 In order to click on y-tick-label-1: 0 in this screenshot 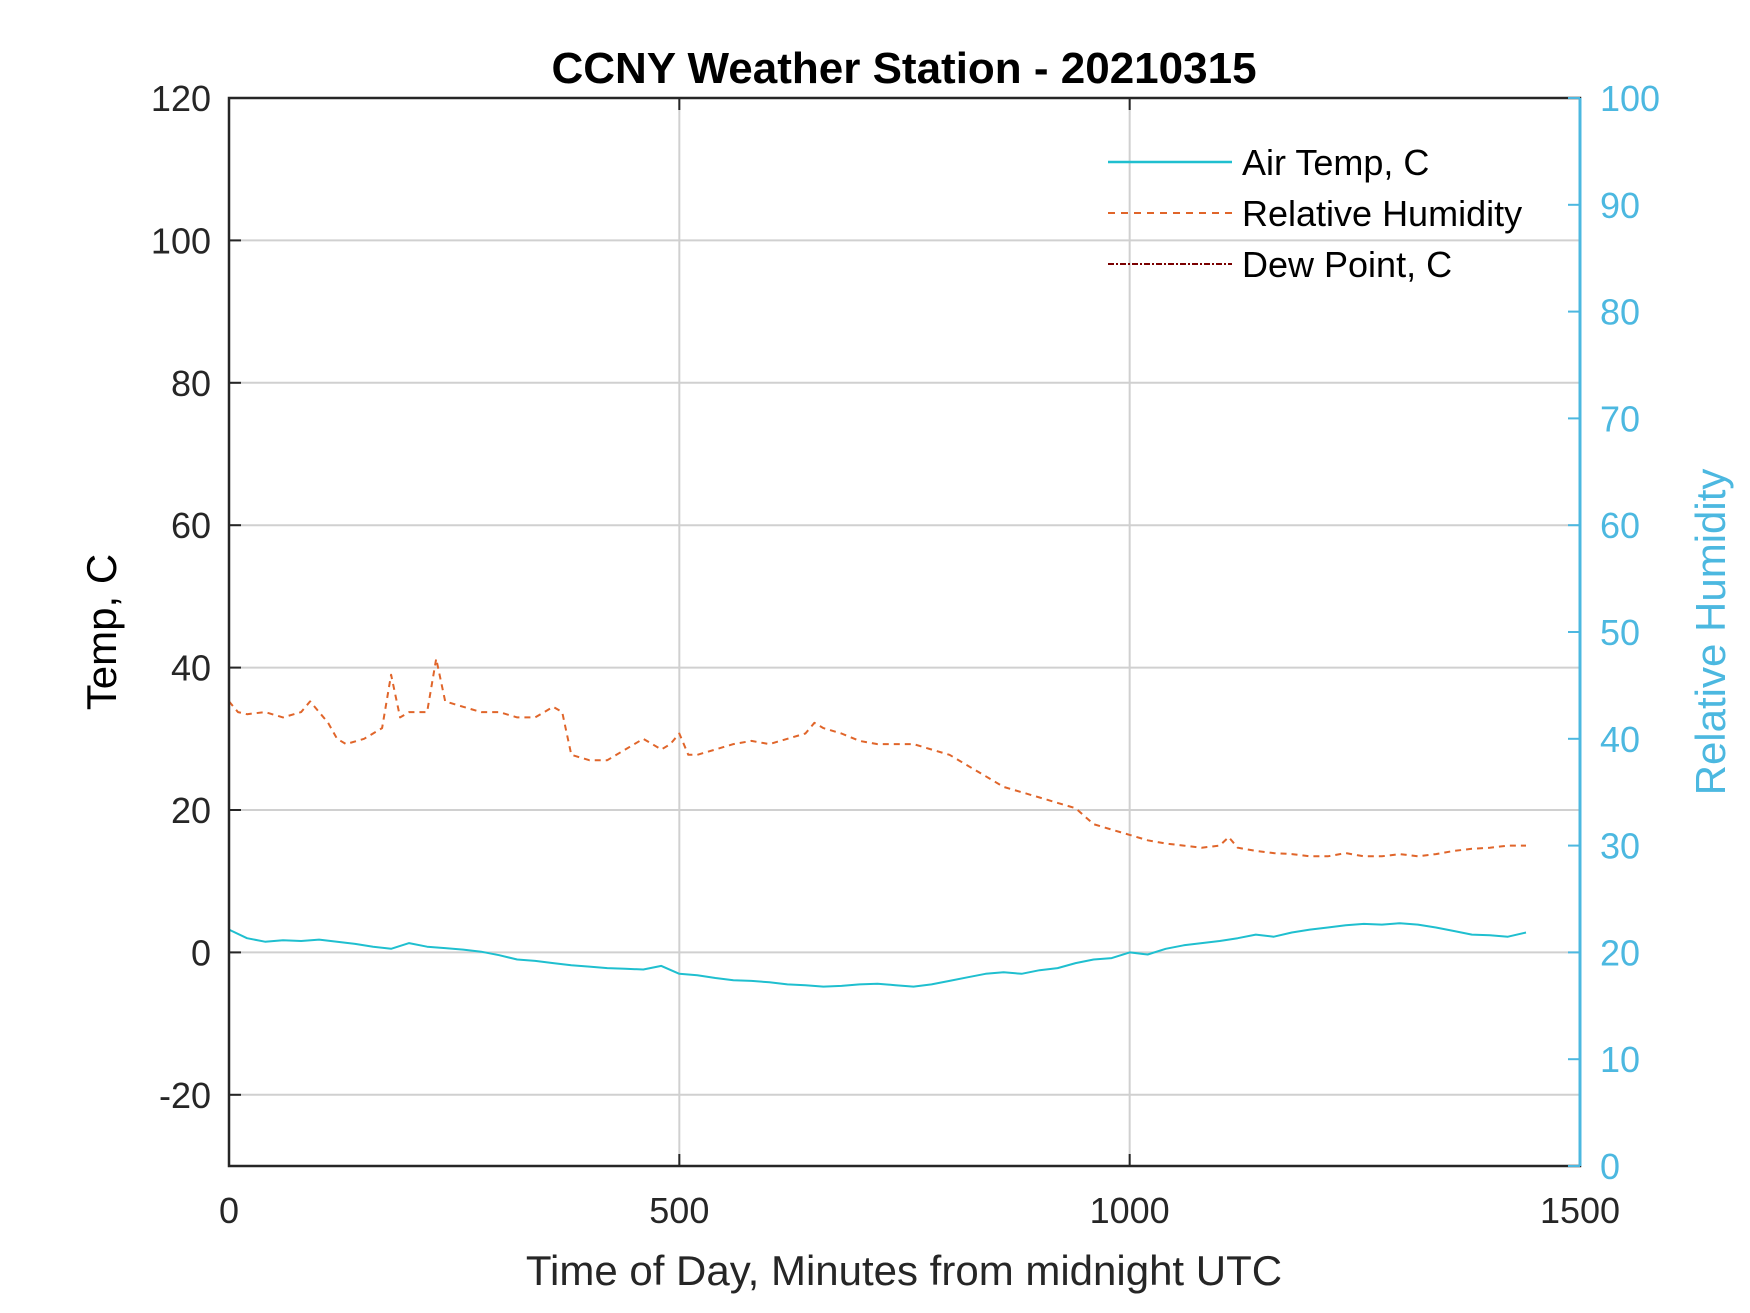, I will do `click(201, 952)`.